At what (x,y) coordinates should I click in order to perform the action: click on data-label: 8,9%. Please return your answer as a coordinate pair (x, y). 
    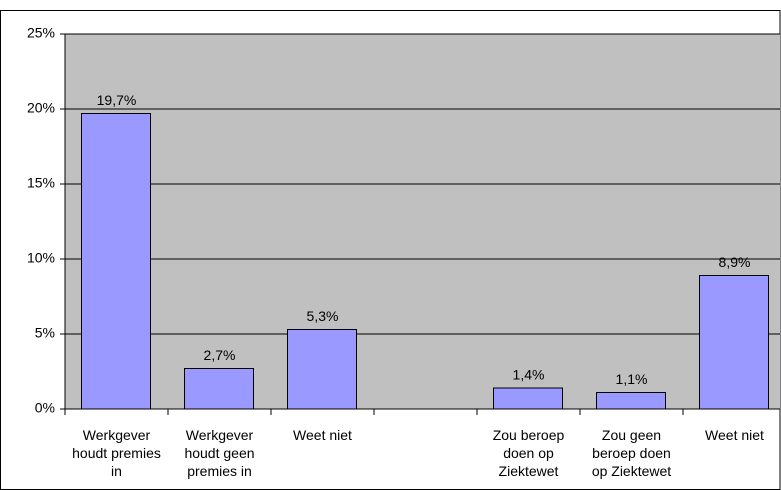
    Looking at the image, I should click on (735, 262).